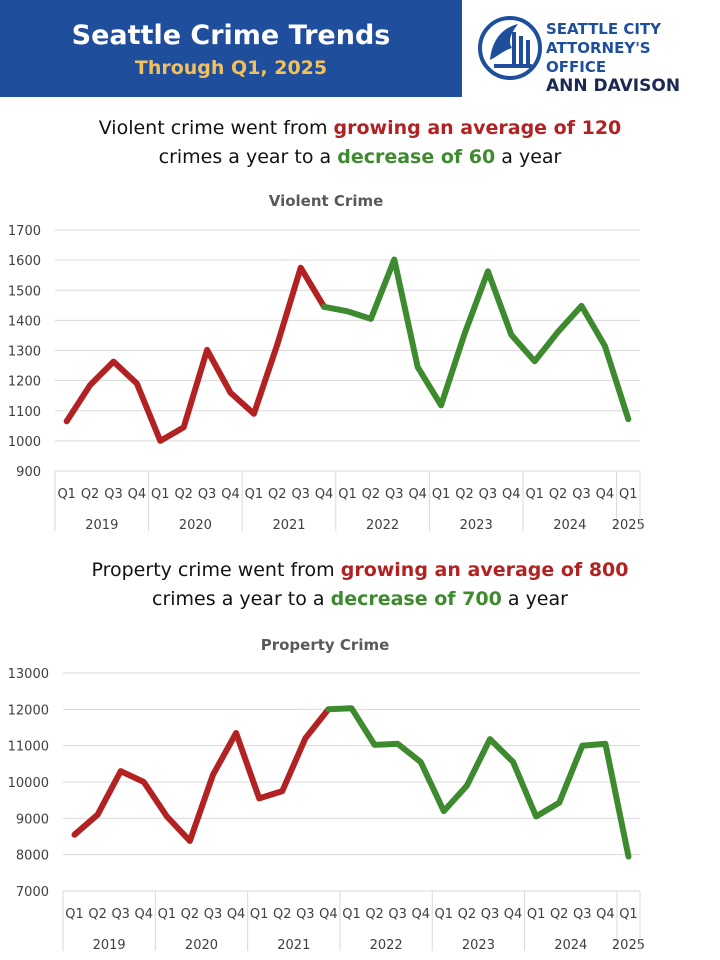  Describe the element at coordinates (477, 128) in the screenshot. I see `violent-summary-growth: growing an average of 120` at that location.